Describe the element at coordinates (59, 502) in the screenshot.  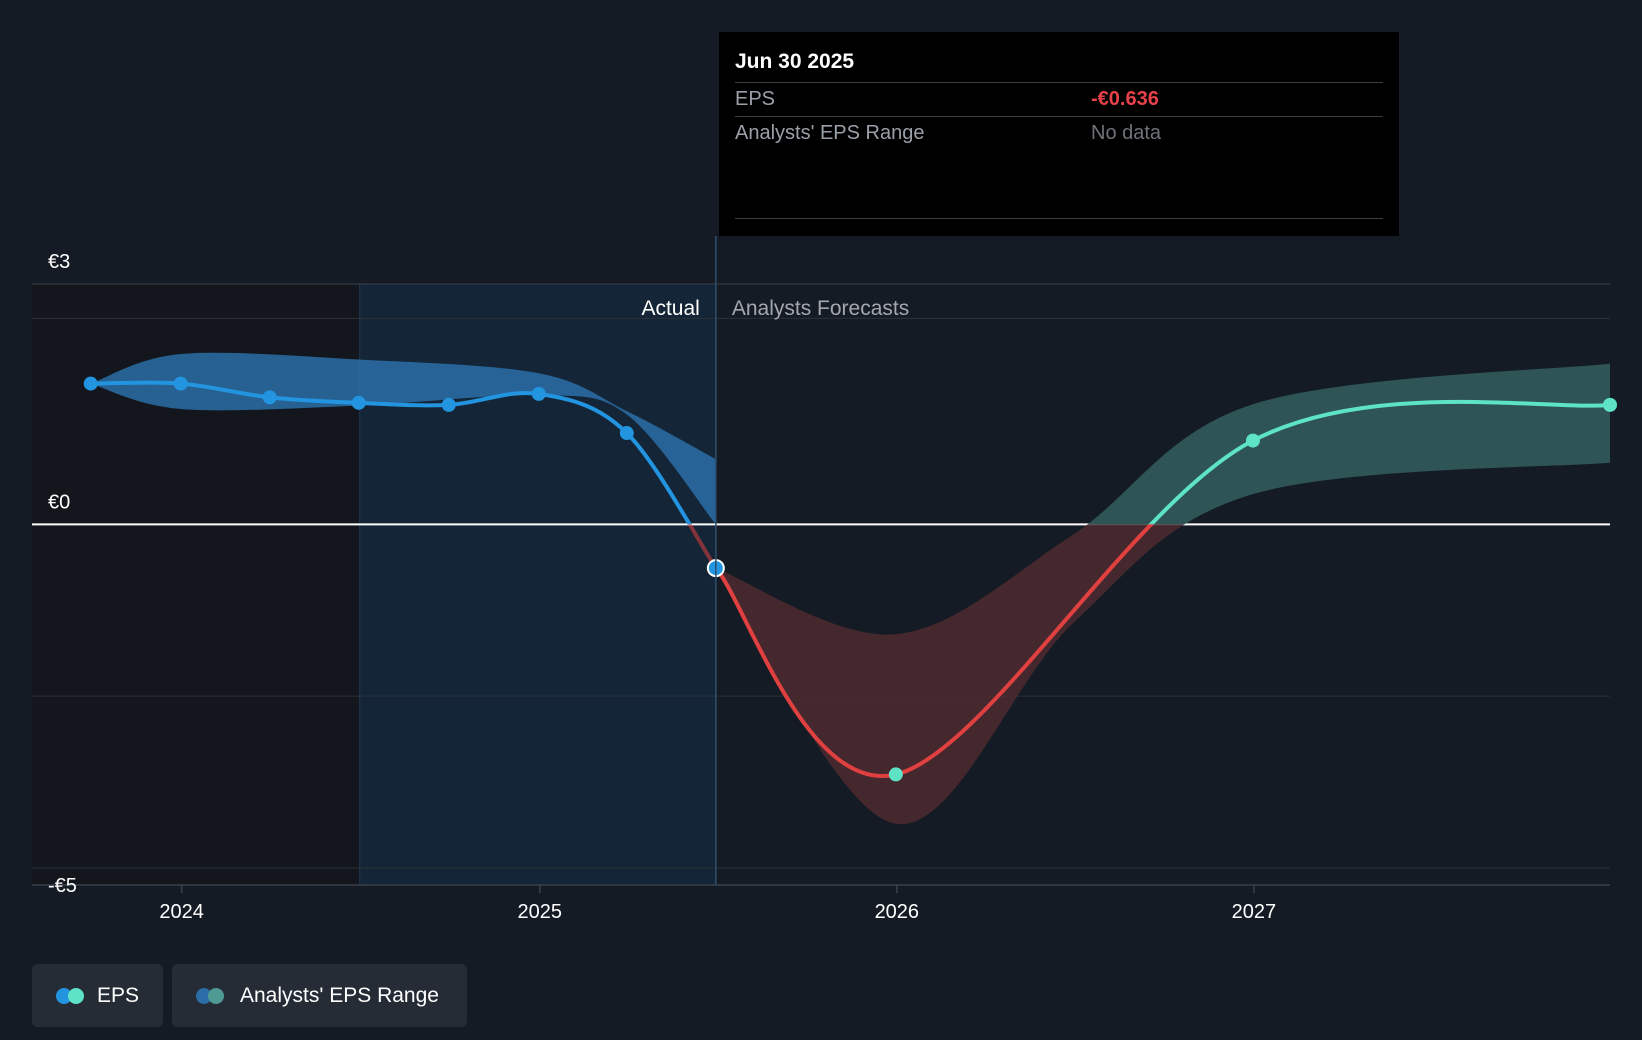
I see `y-tick-label: €0` at that location.